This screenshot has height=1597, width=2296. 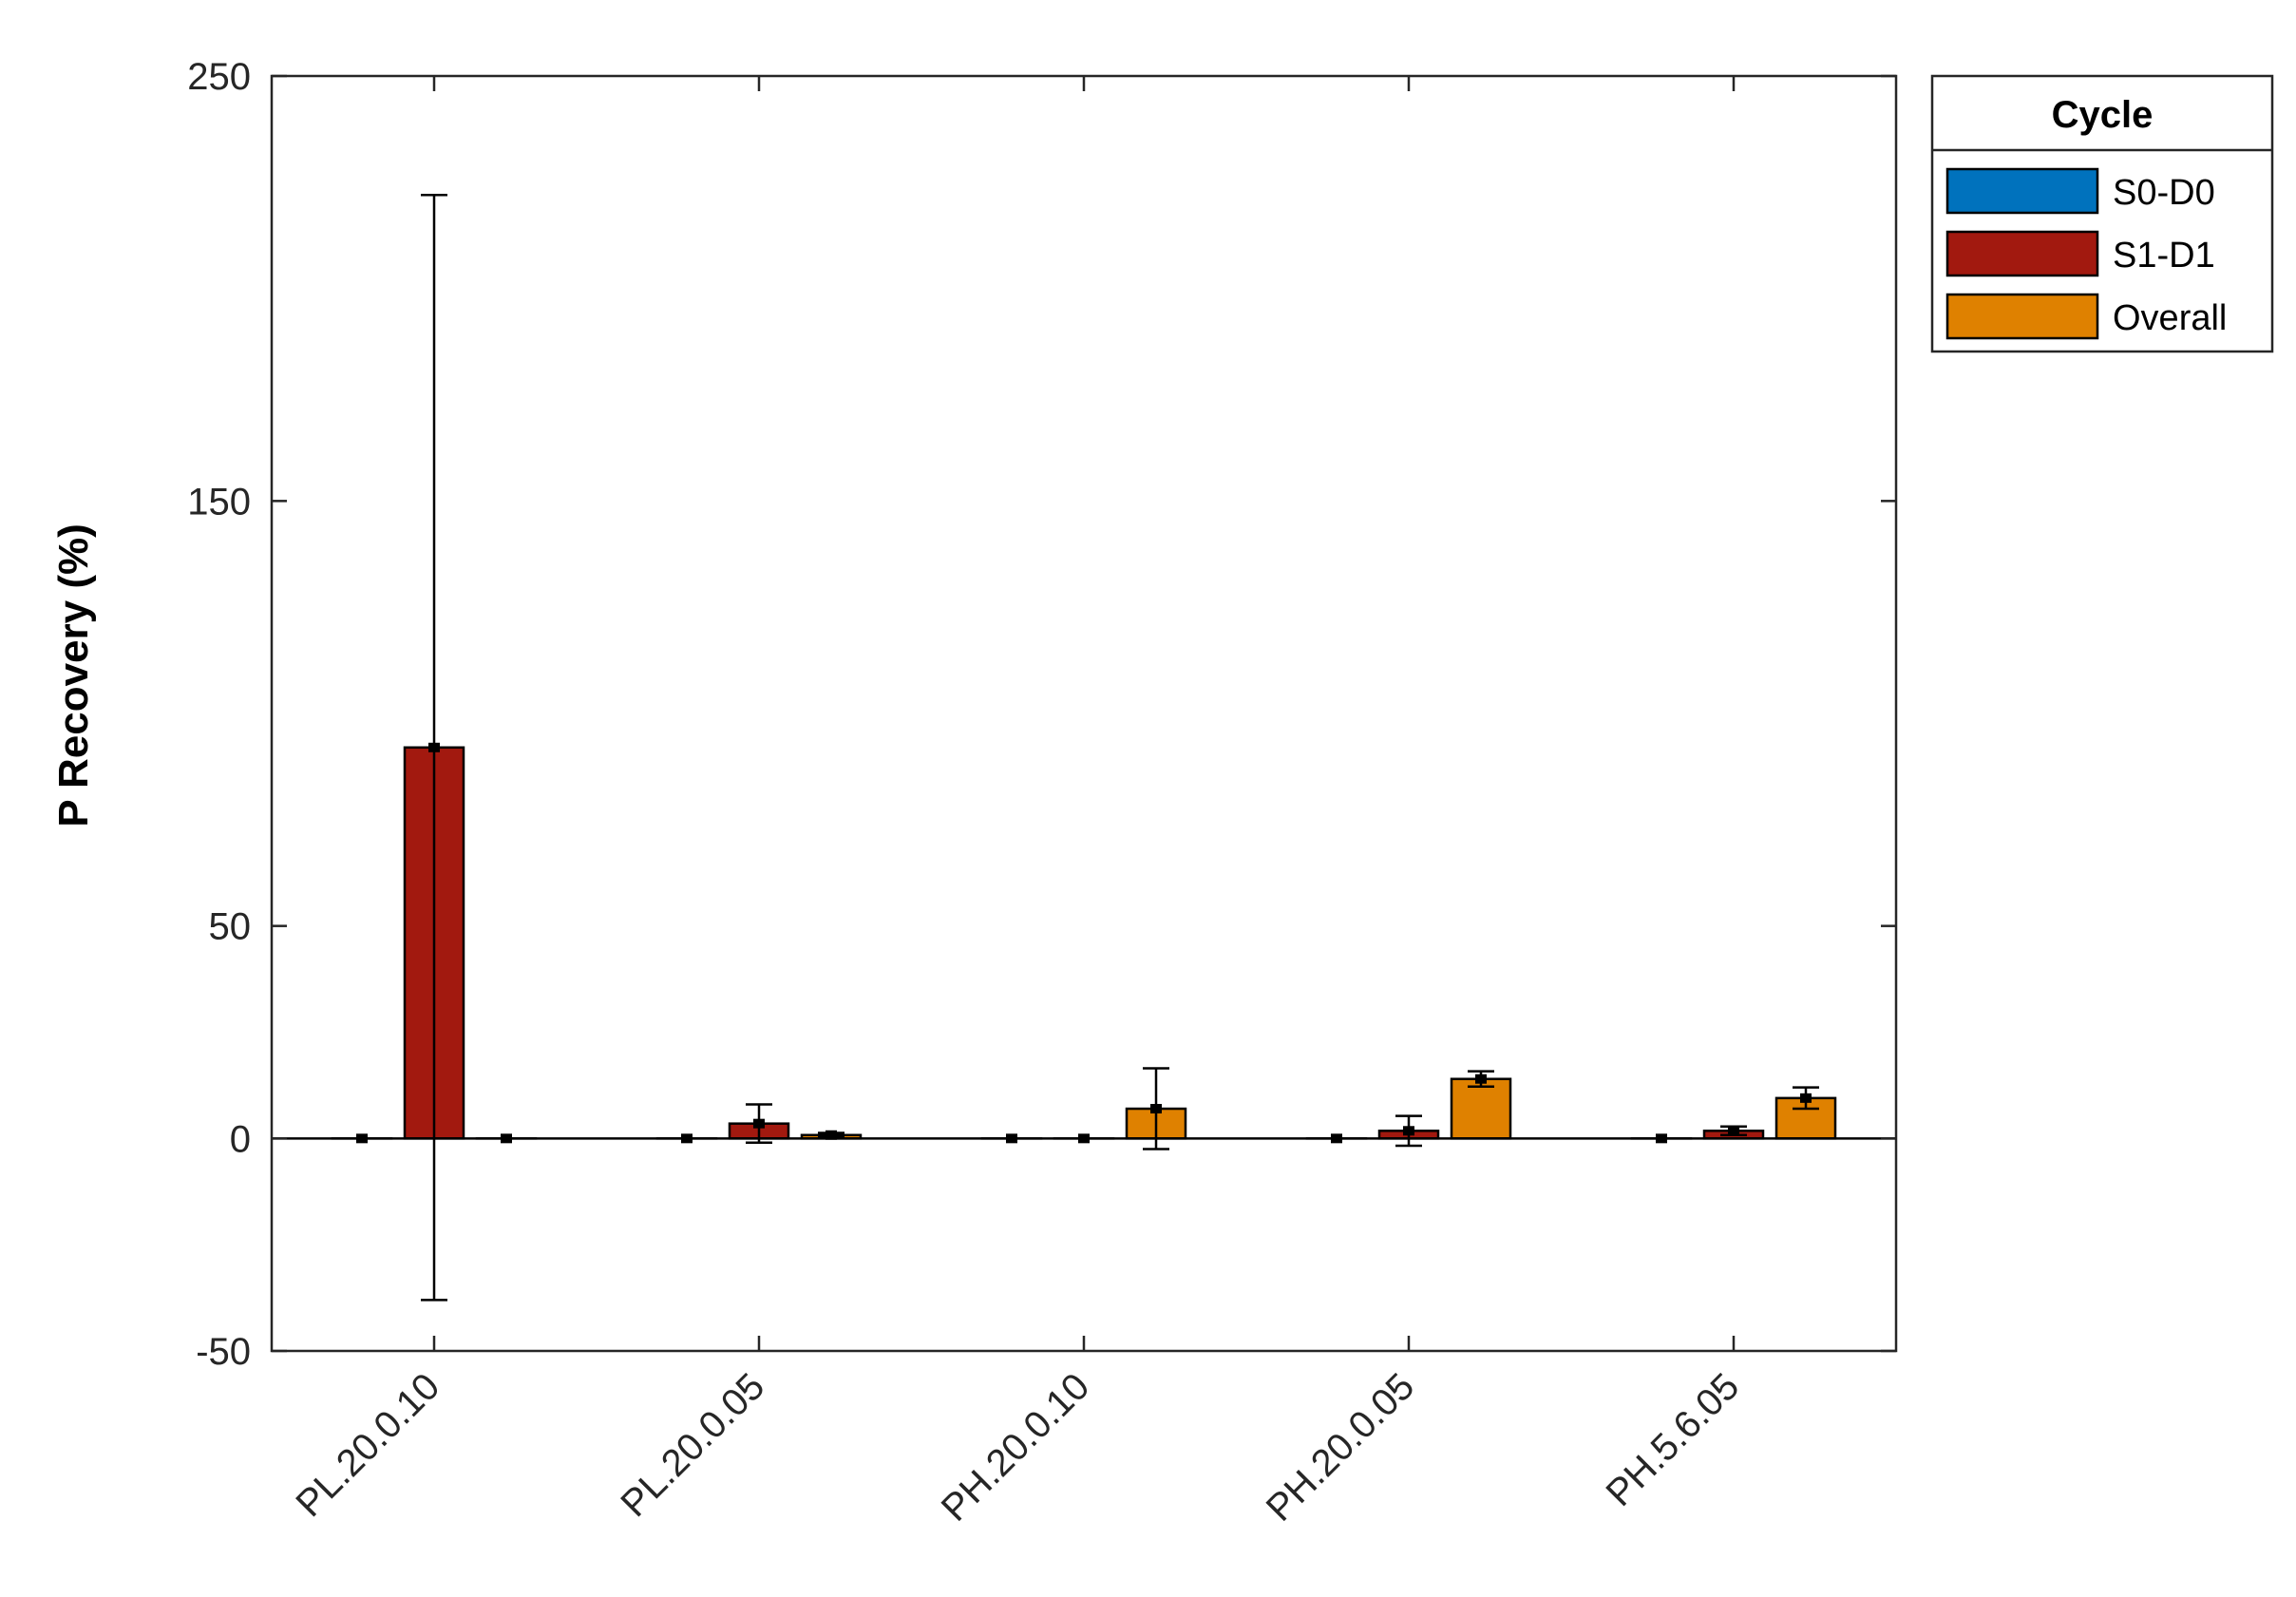 I want to click on legend-label: S1-D1, so click(x=2164, y=256).